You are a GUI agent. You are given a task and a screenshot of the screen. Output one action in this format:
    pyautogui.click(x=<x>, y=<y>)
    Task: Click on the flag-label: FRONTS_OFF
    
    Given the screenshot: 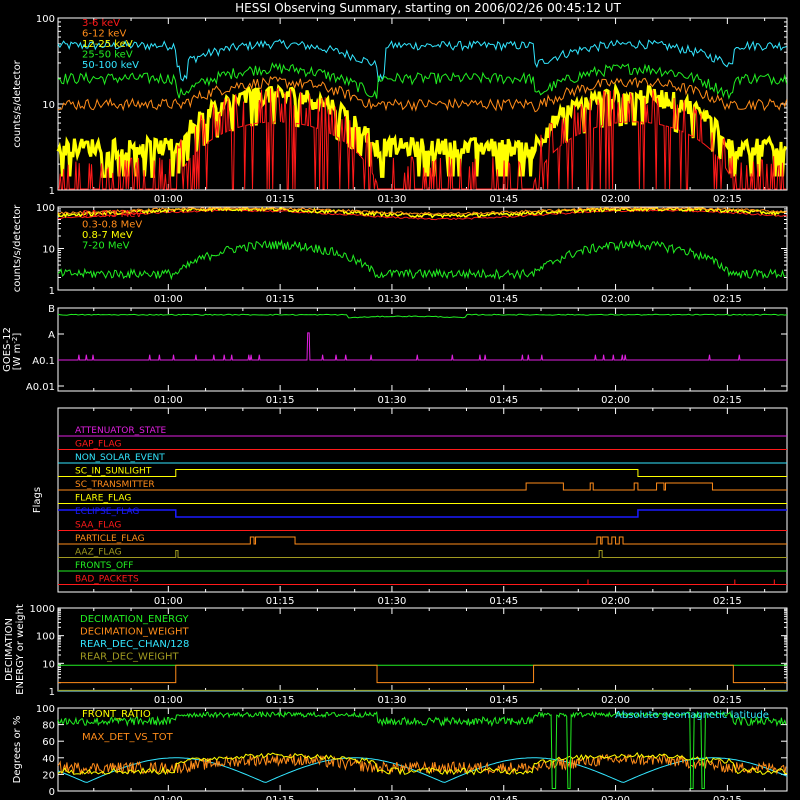 What is the action you would take?
    pyautogui.click(x=104, y=566)
    